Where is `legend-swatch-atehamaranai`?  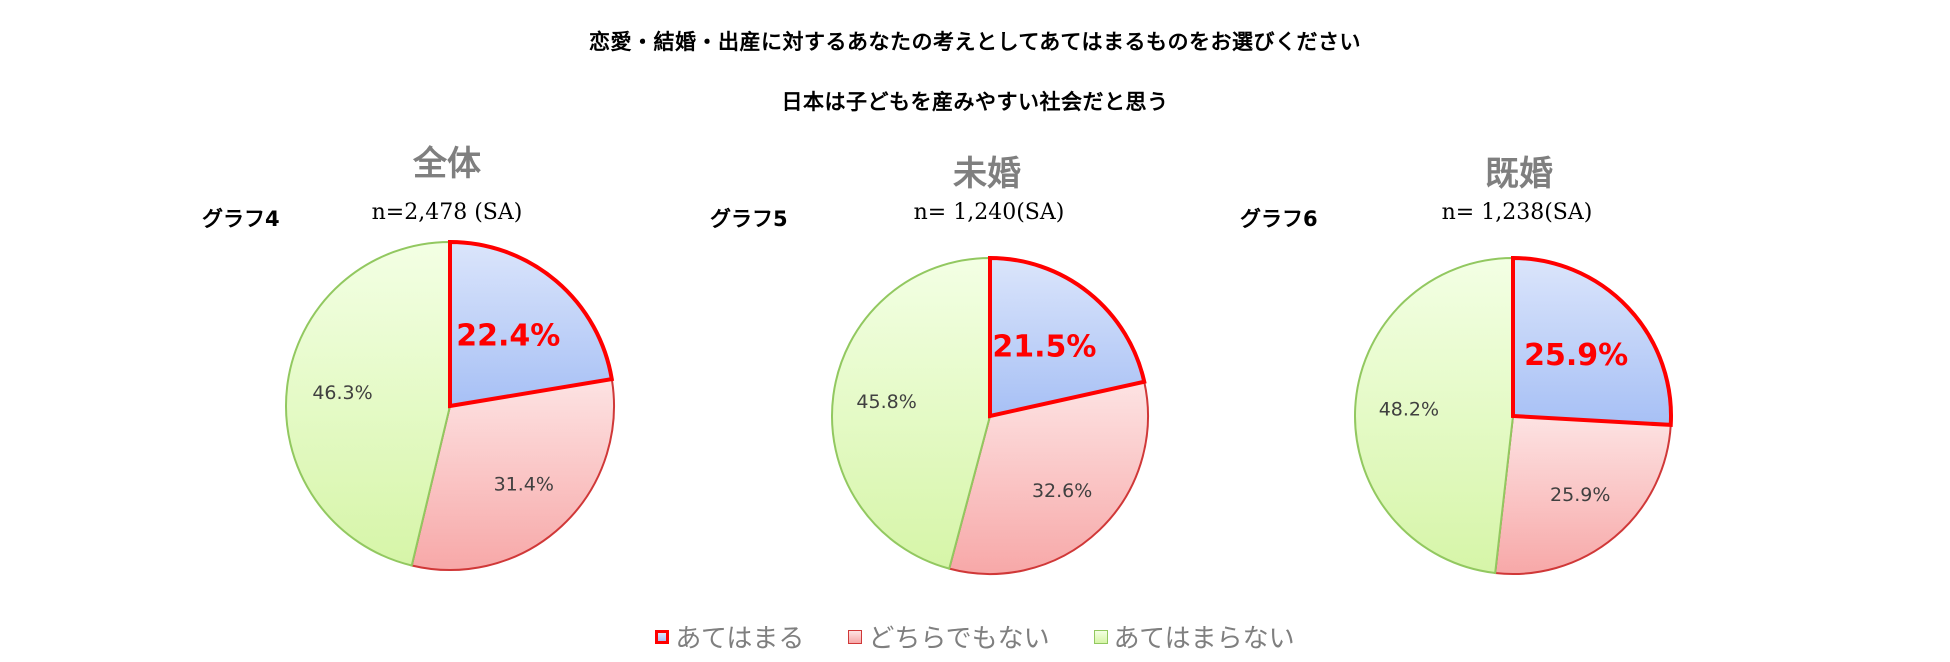 legend-swatch-atehamaranai is located at coordinates (1100, 636).